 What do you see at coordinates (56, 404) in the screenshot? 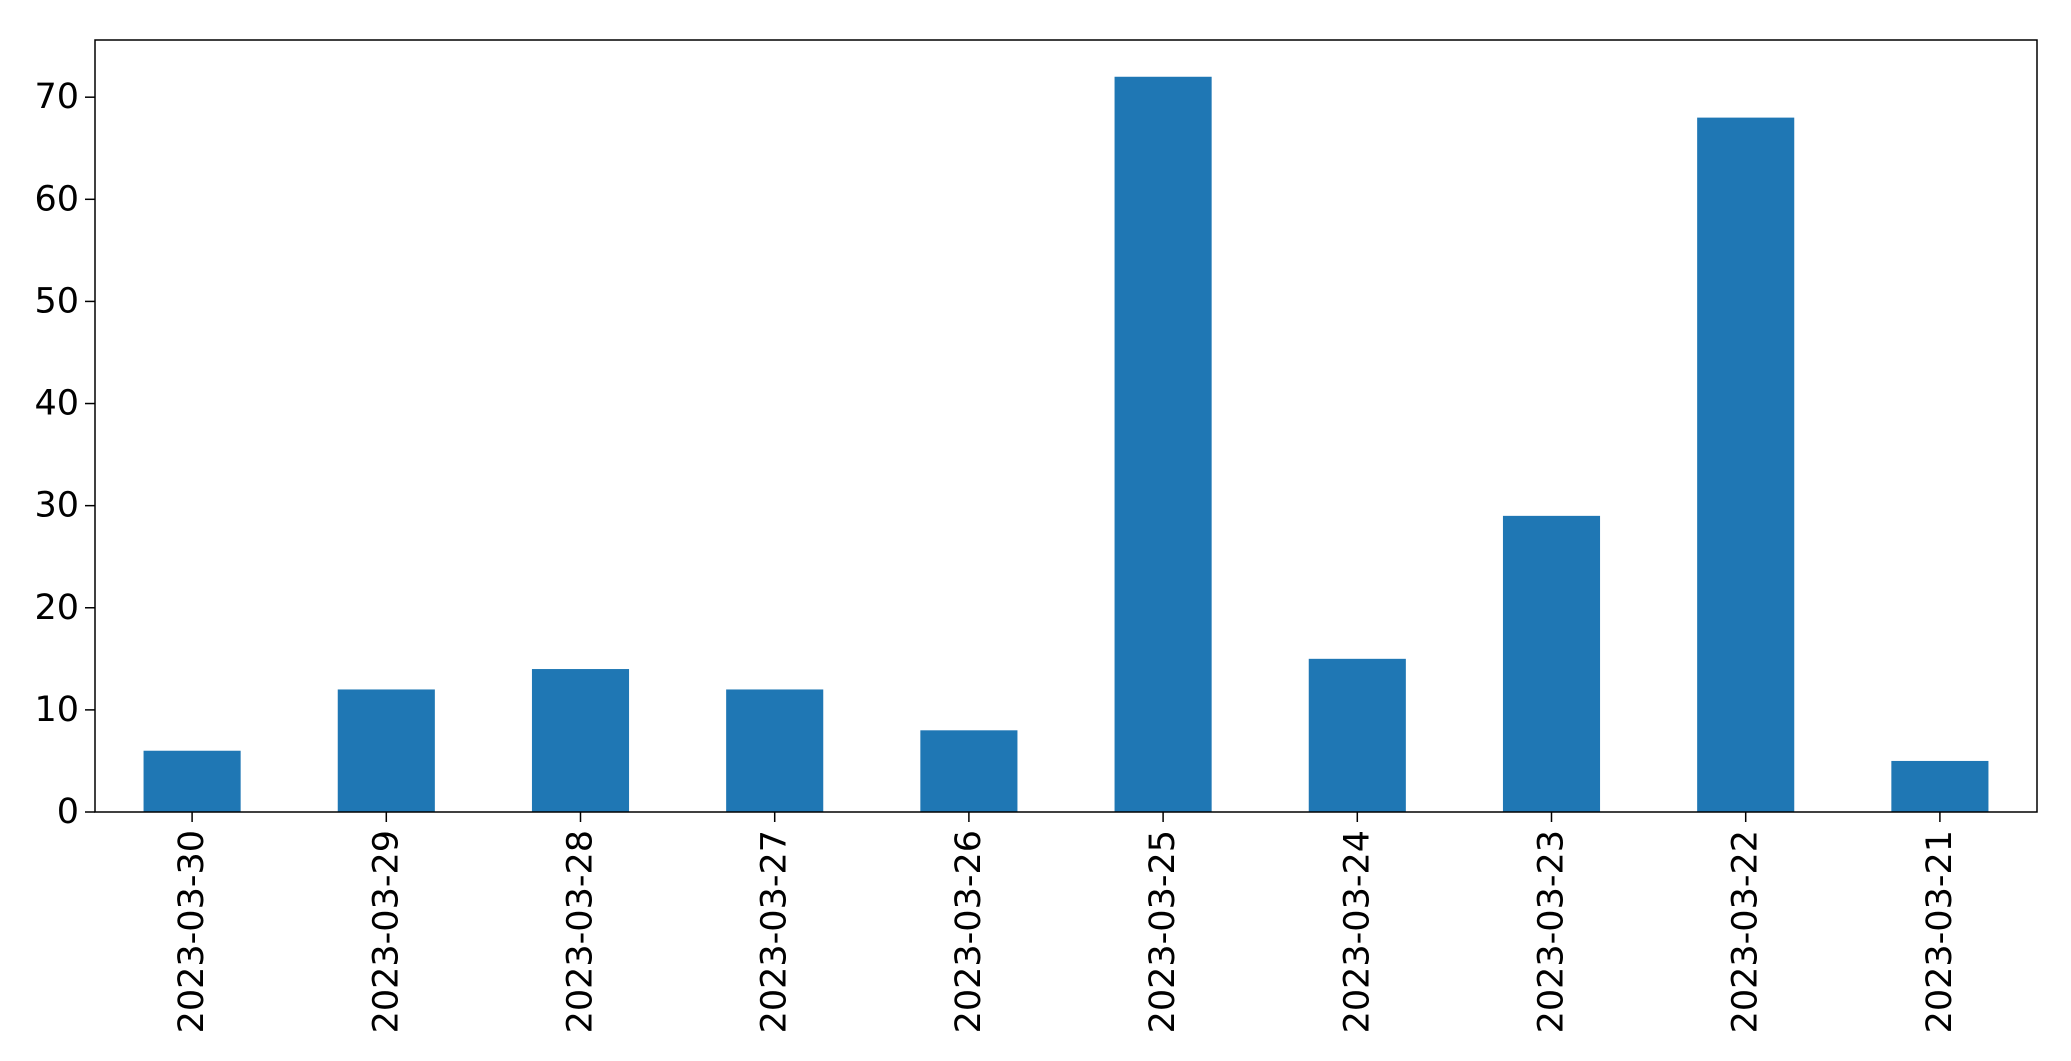
I see `y-tick-label: 40` at bounding box center [56, 404].